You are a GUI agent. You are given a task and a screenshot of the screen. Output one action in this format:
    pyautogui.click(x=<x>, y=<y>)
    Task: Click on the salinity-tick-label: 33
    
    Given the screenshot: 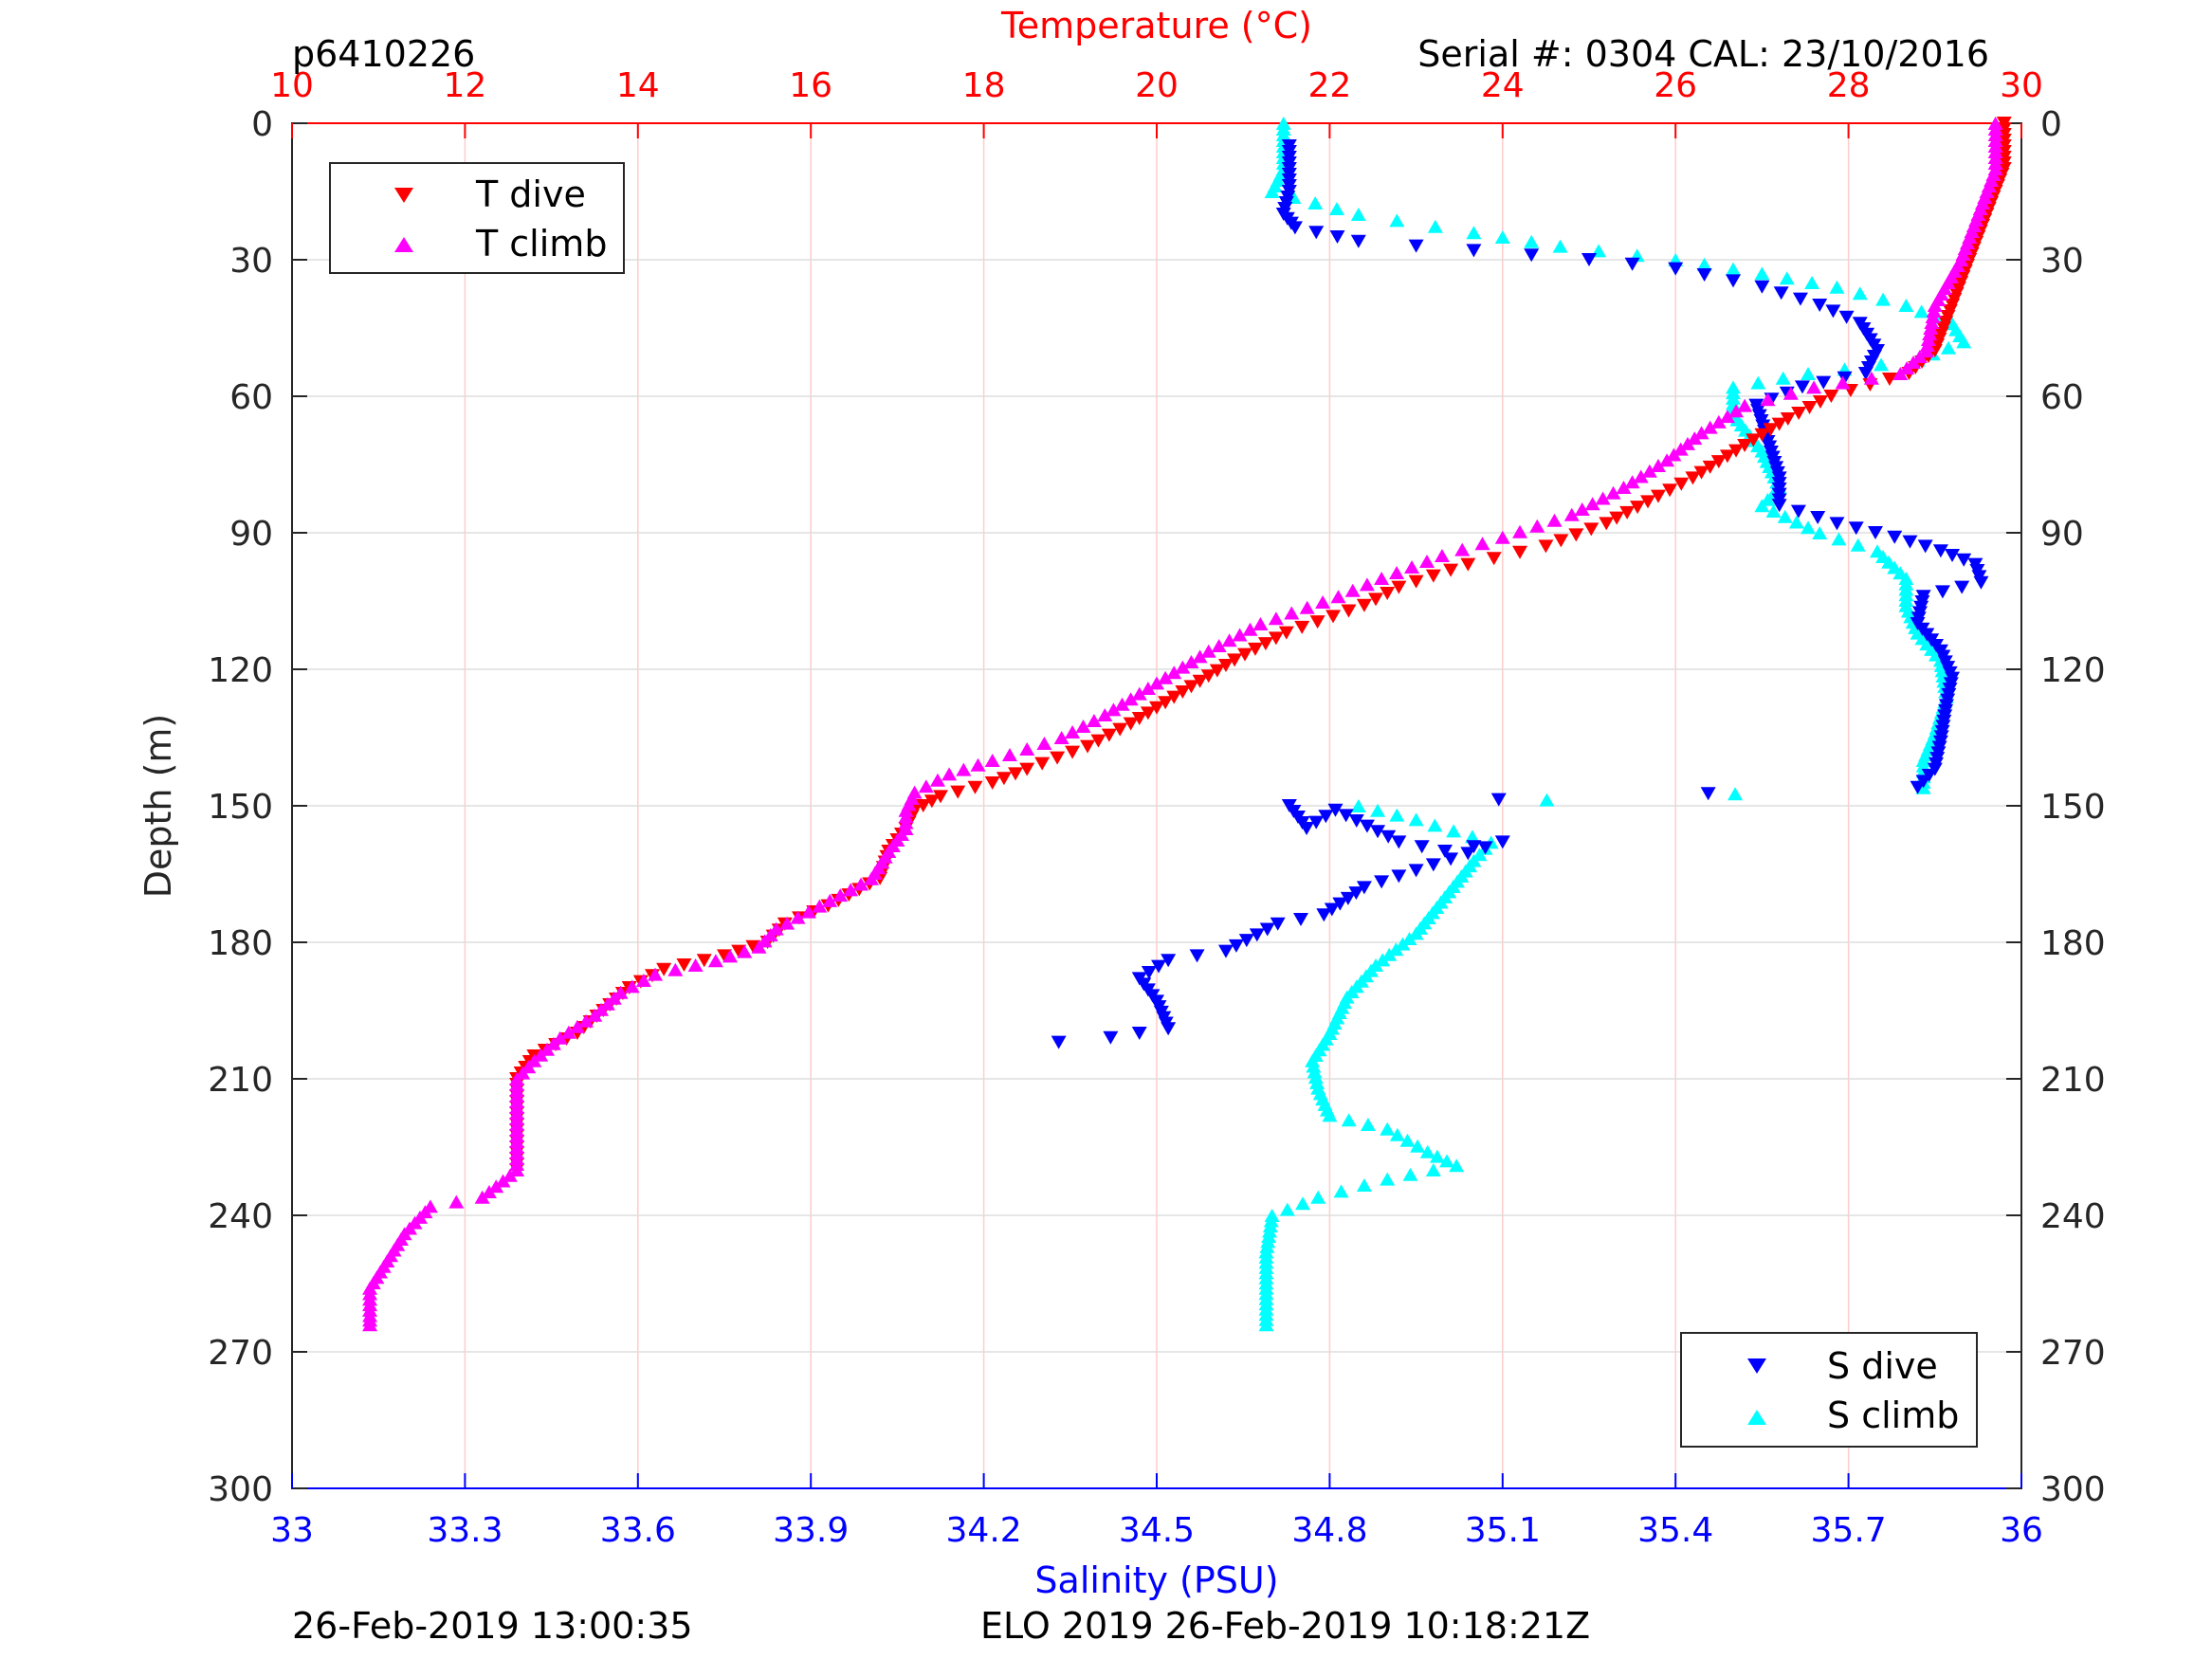 What is the action you would take?
    pyautogui.click(x=292, y=1530)
    